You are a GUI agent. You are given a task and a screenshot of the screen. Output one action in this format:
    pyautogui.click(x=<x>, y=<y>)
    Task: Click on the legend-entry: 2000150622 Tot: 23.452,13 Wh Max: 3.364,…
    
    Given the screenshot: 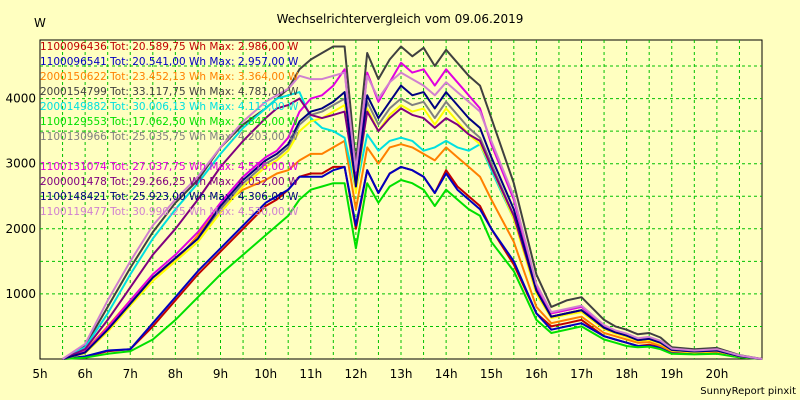 What is the action you would take?
    pyautogui.click(x=169, y=77)
    